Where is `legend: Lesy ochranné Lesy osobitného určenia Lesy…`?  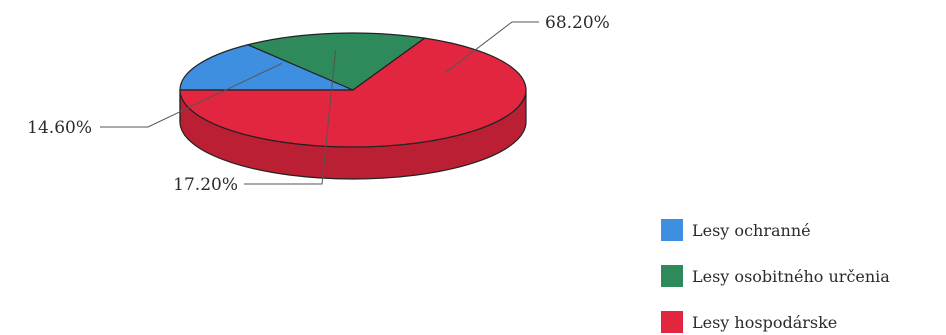 legend: Lesy ochranné Lesy osobitného určenia Lesy… is located at coordinates (775, 276).